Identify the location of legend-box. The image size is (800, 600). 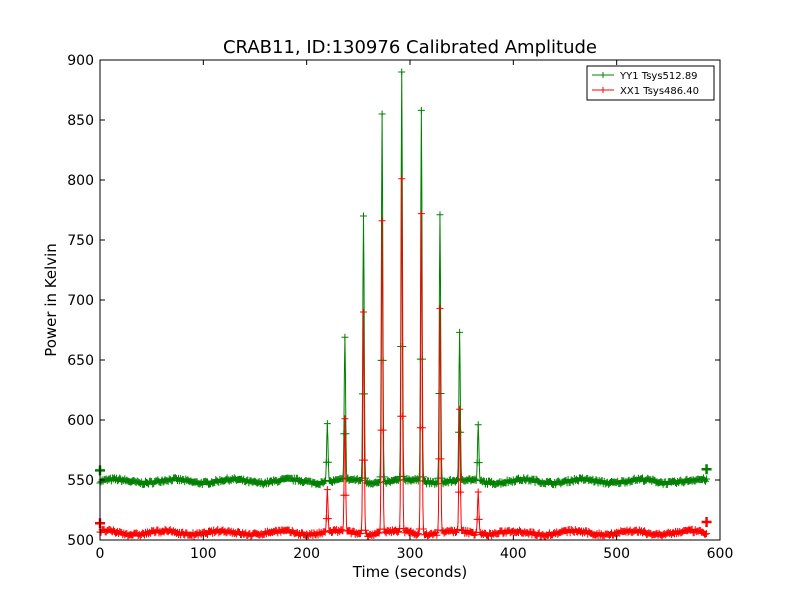
(650, 83).